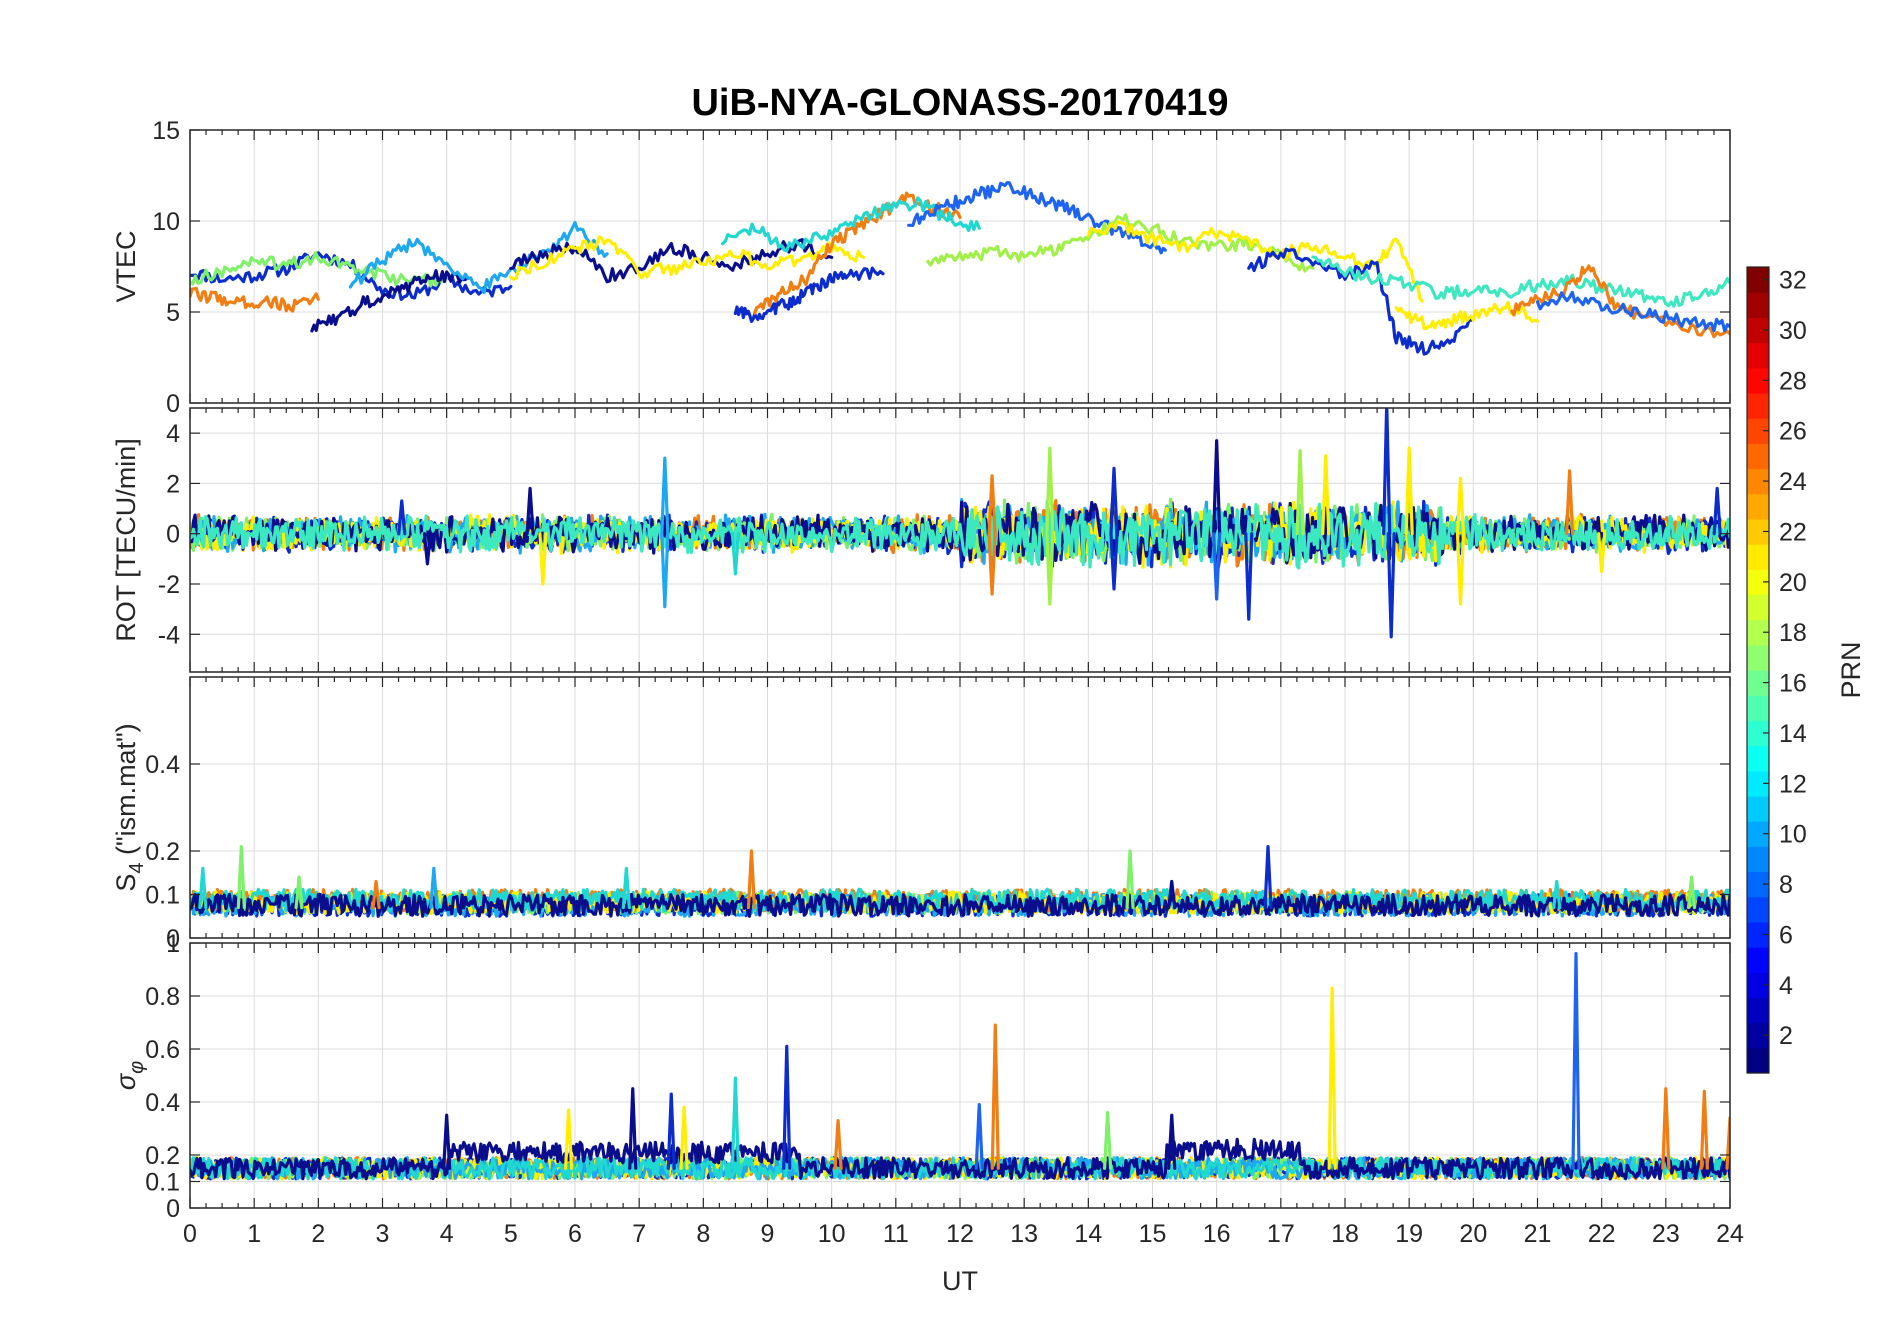  Describe the element at coordinates (1851, 669) in the screenshot. I see `colorbar-label: PRN` at that location.